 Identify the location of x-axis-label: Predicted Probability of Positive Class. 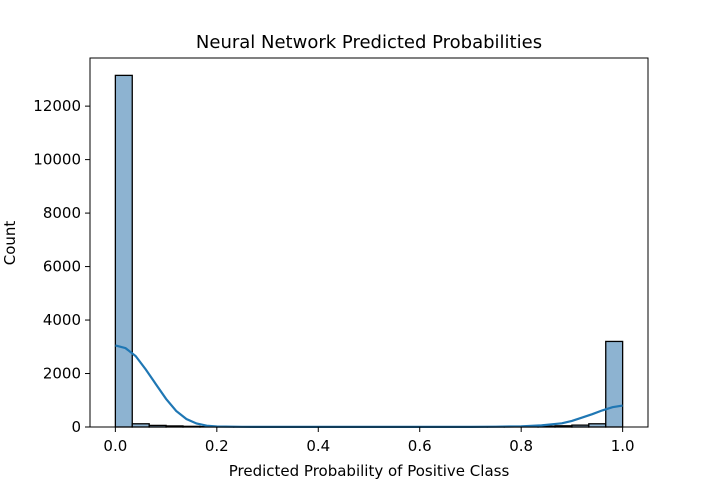
(369, 471).